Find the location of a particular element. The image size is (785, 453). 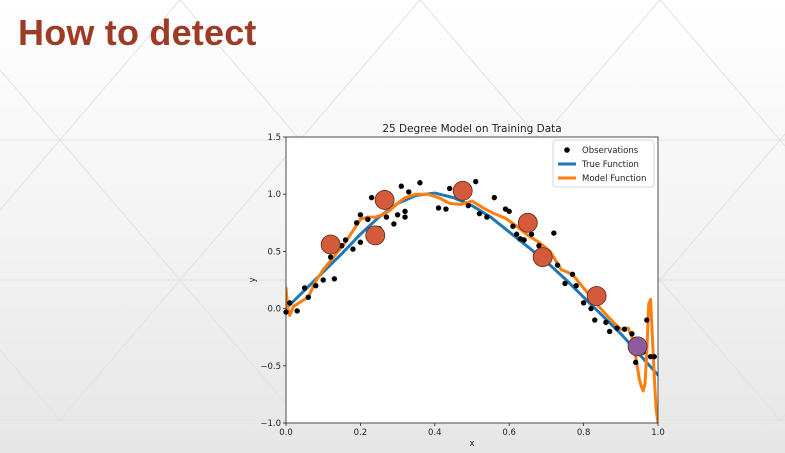

y-axis-label: y is located at coordinates (253, 279).